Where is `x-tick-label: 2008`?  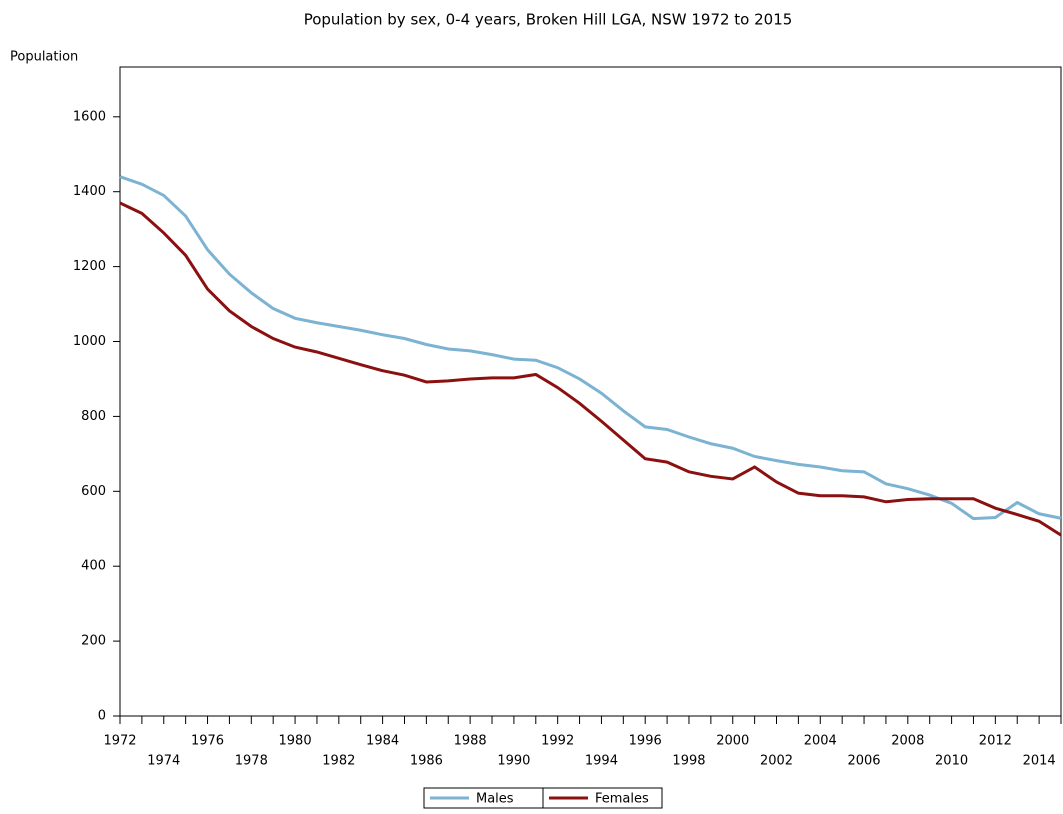 x-tick-label: 2008 is located at coordinates (907, 741).